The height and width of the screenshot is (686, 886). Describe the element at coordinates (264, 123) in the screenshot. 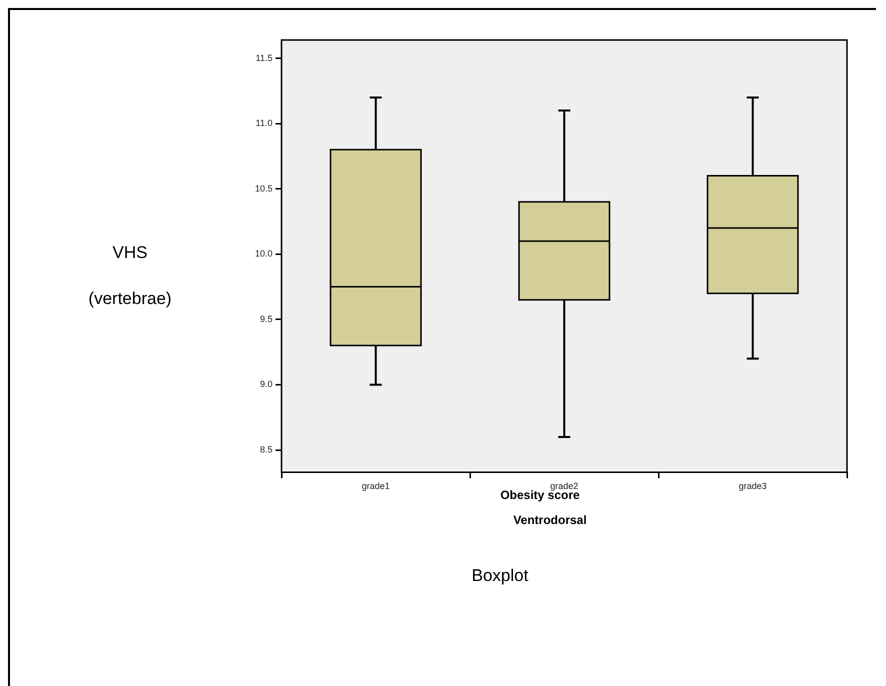

I see `y-tick-label: 11.0` at that location.